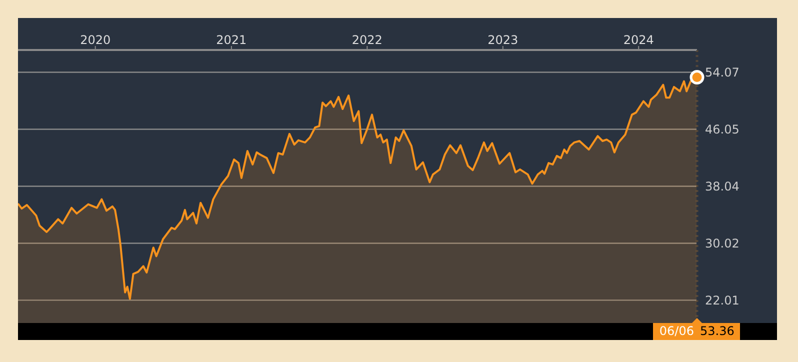 The height and width of the screenshot is (362, 798). What do you see at coordinates (722, 186) in the screenshot?
I see `y-tick-label: 38.04` at bounding box center [722, 186].